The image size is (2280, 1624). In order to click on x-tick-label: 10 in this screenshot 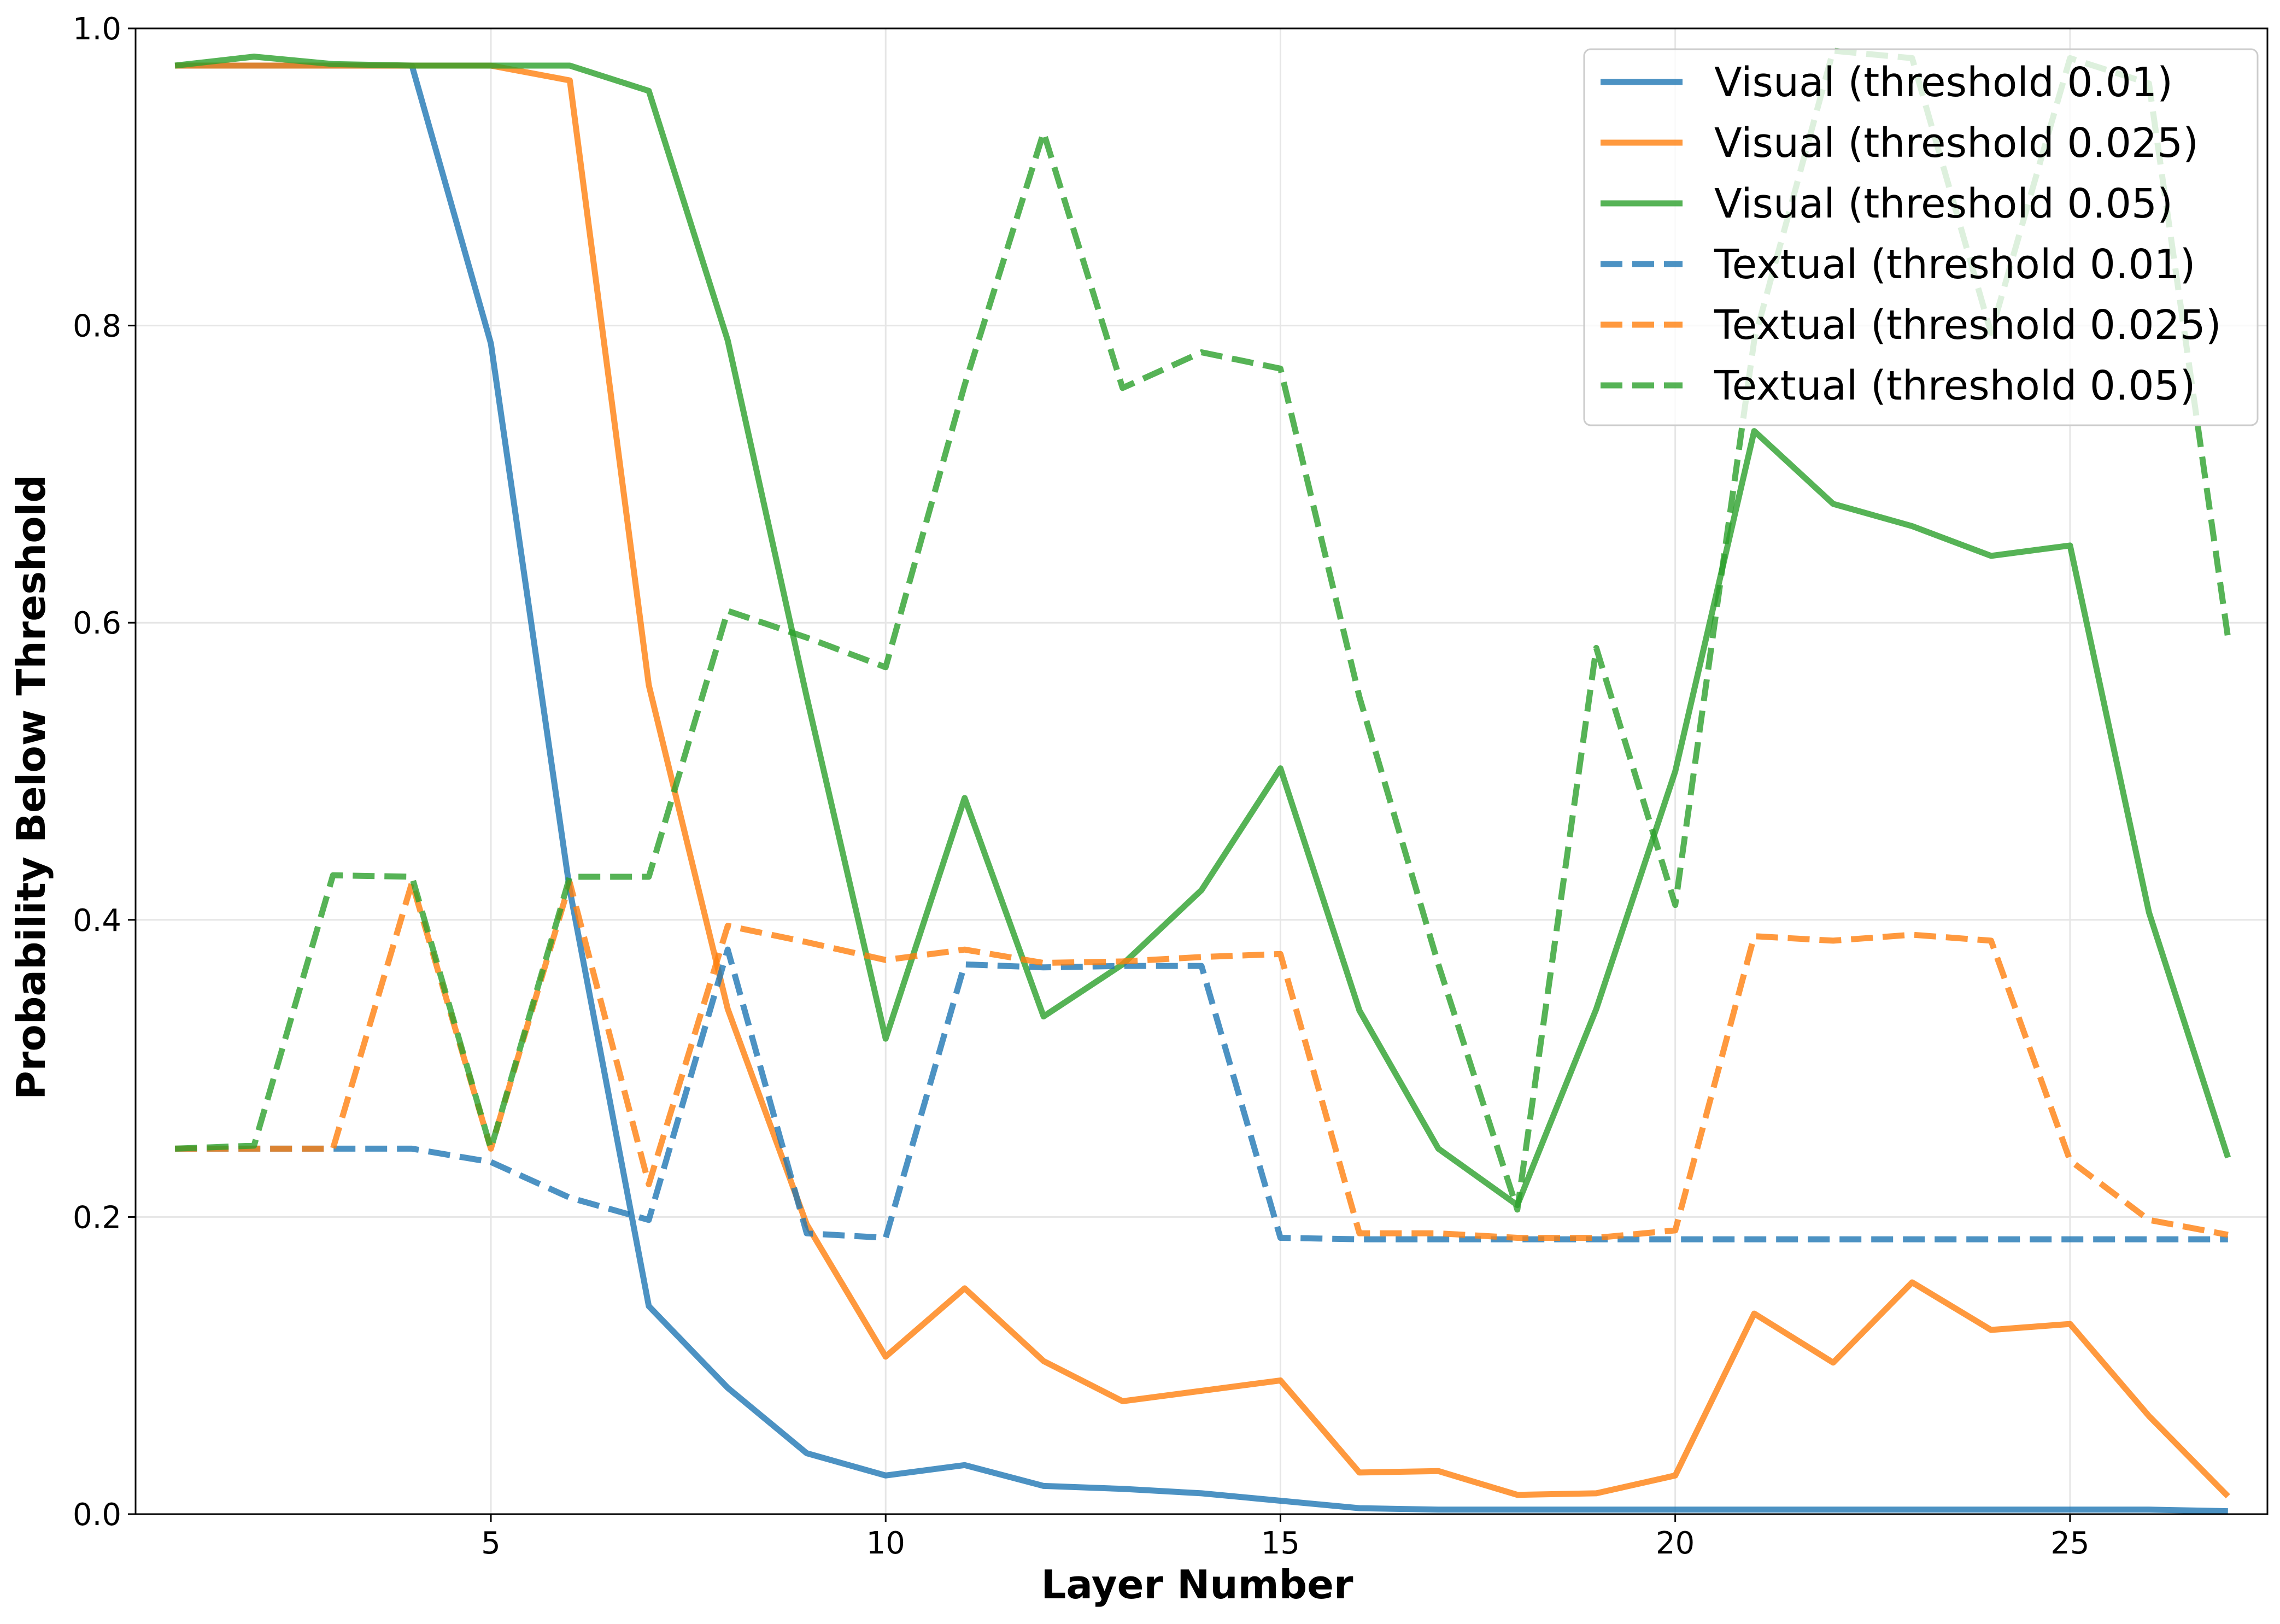, I will do `click(885, 1543)`.